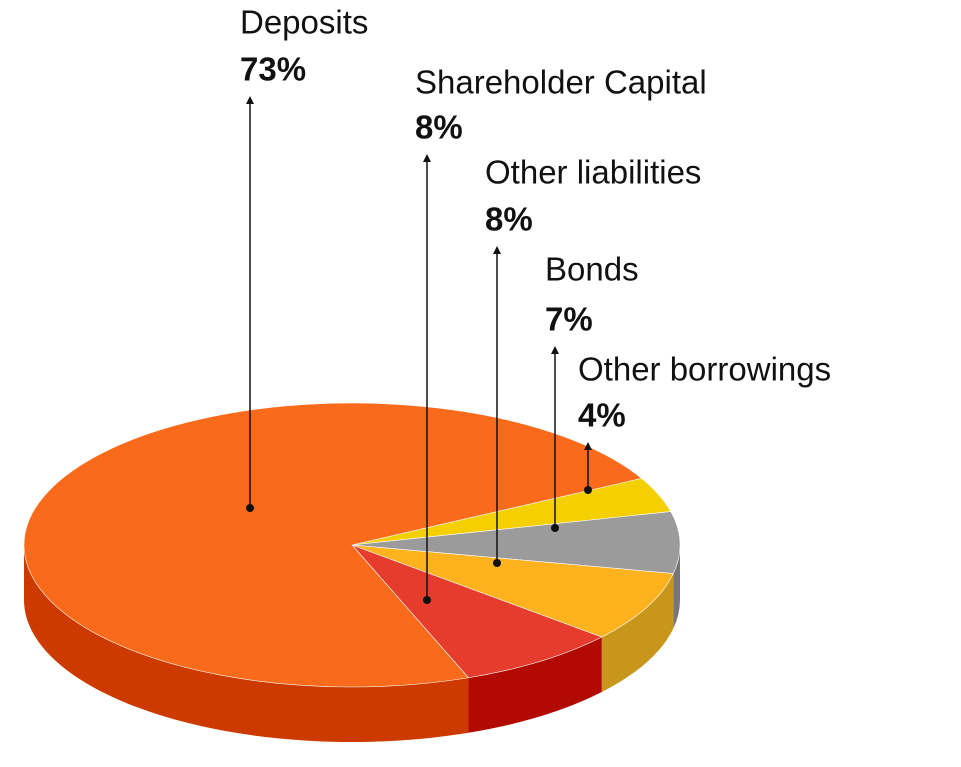 The height and width of the screenshot is (767, 961). Describe the element at coordinates (273, 69) in the screenshot. I see `value-label: 73%` at that location.